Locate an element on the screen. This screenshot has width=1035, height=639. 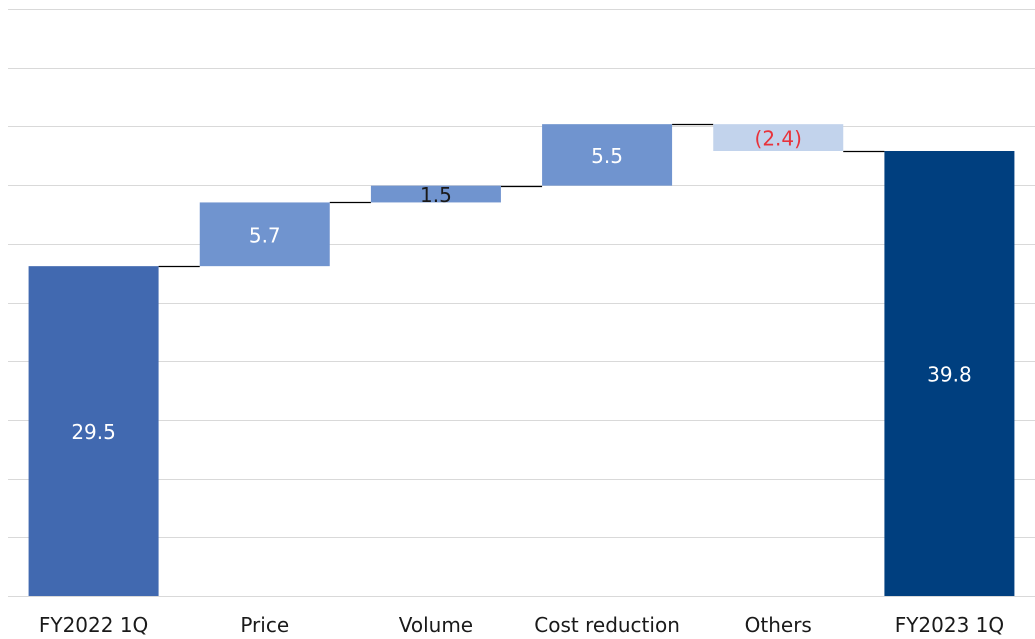
data-label: 5.5 is located at coordinates (607, 156).